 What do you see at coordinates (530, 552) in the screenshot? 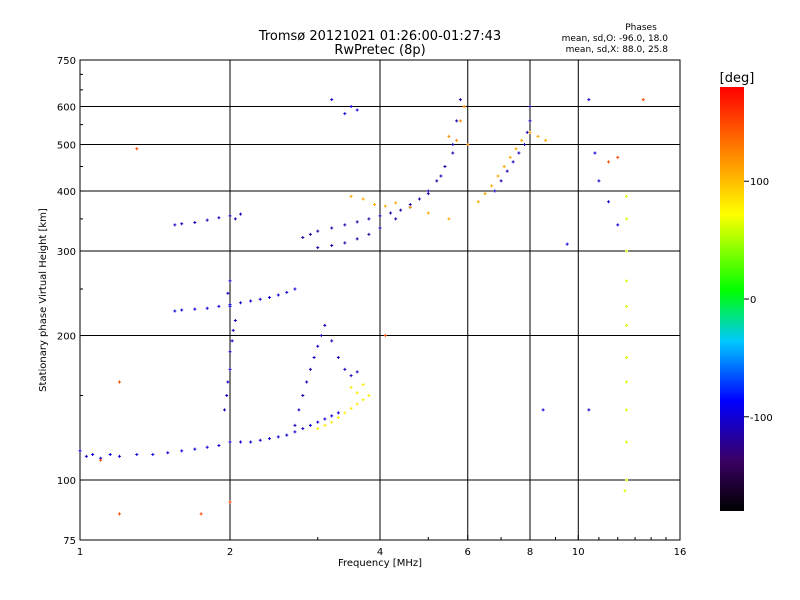
I see `x-tick-label: 8` at bounding box center [530, 552].